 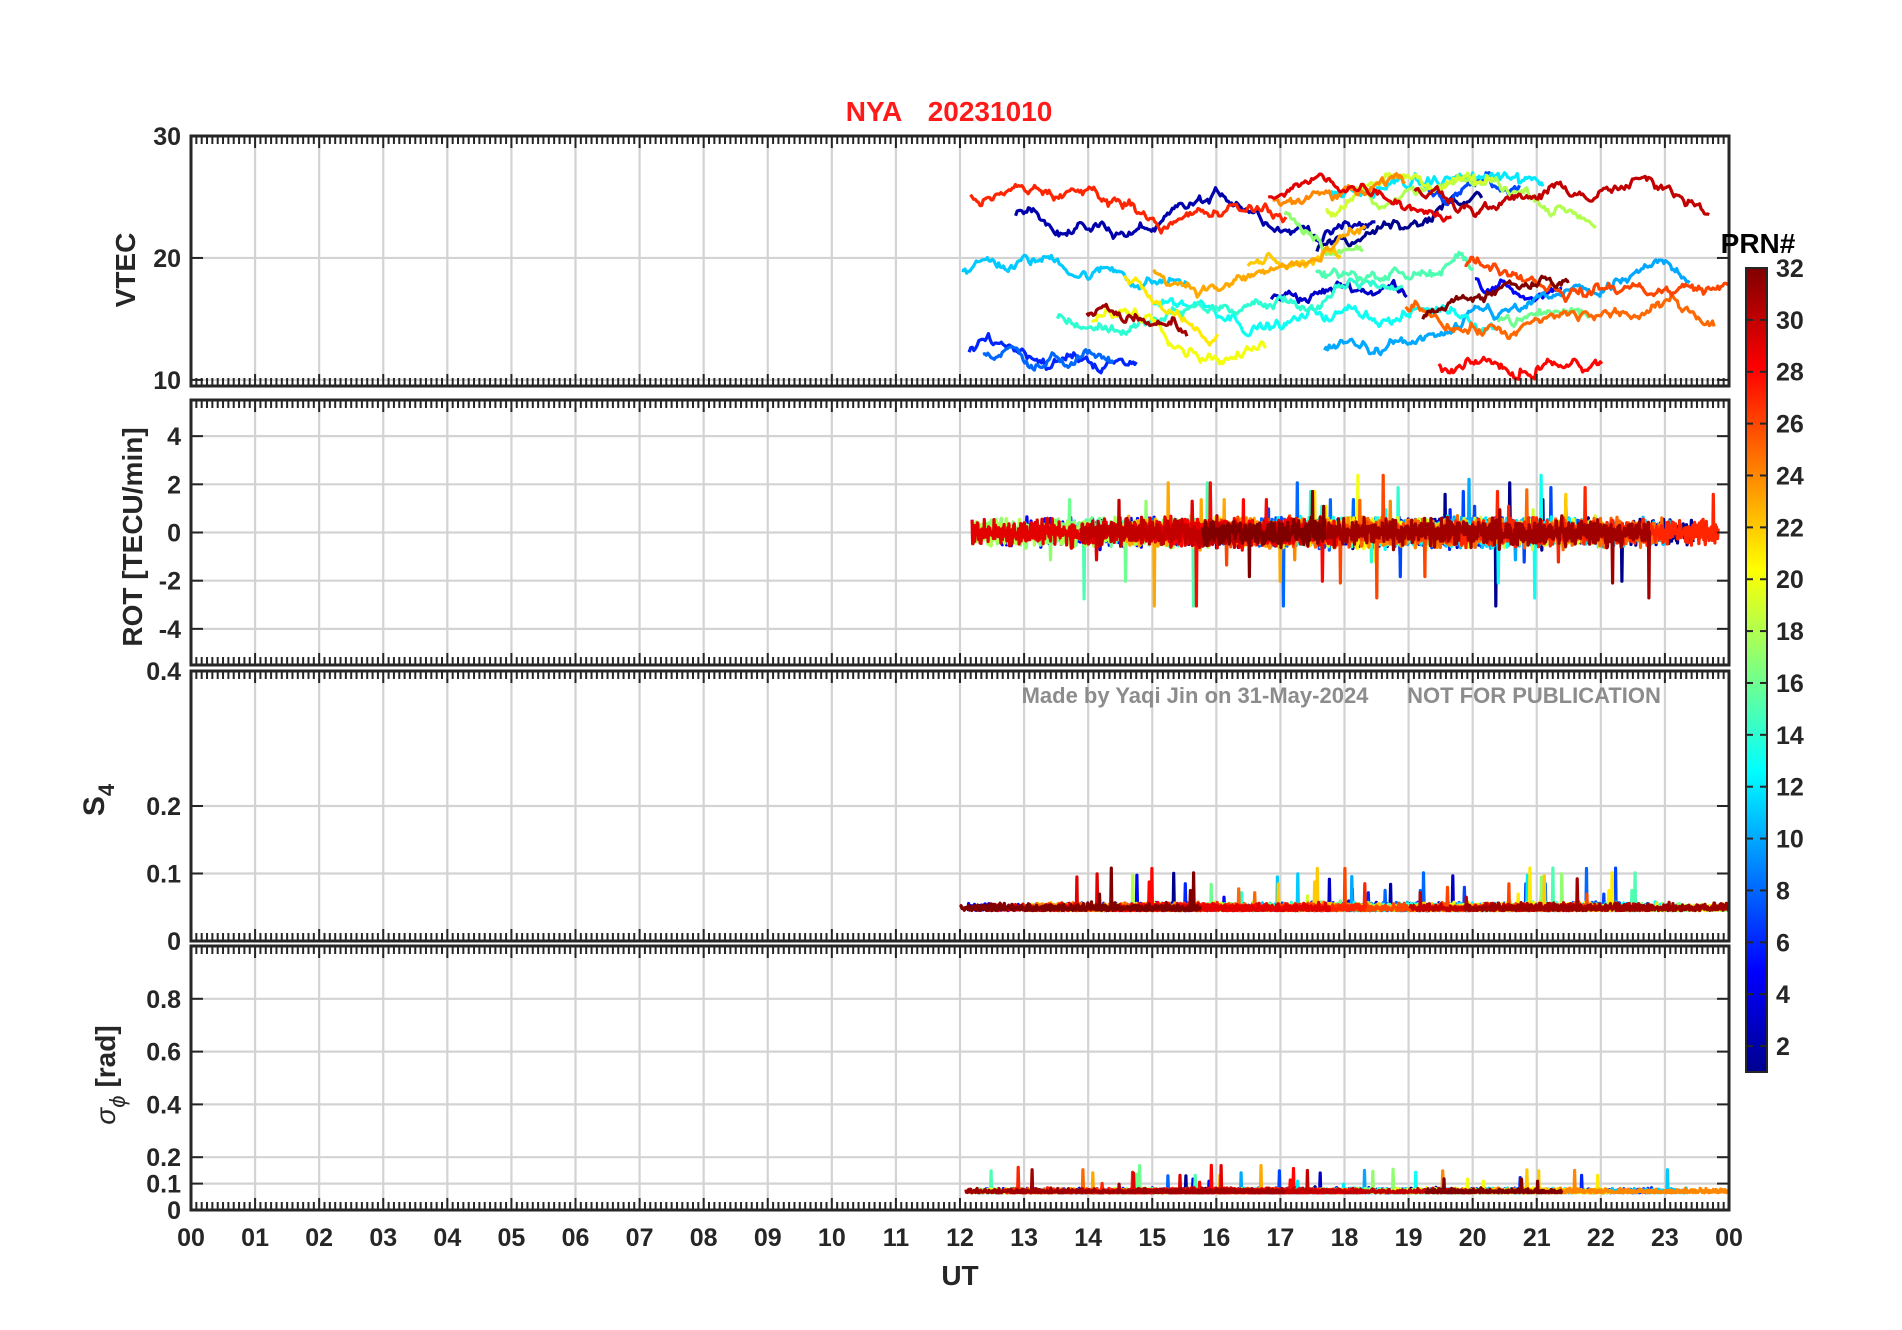 I want to click on y-tick-label: 0.6, so click(x=163, y=1053).